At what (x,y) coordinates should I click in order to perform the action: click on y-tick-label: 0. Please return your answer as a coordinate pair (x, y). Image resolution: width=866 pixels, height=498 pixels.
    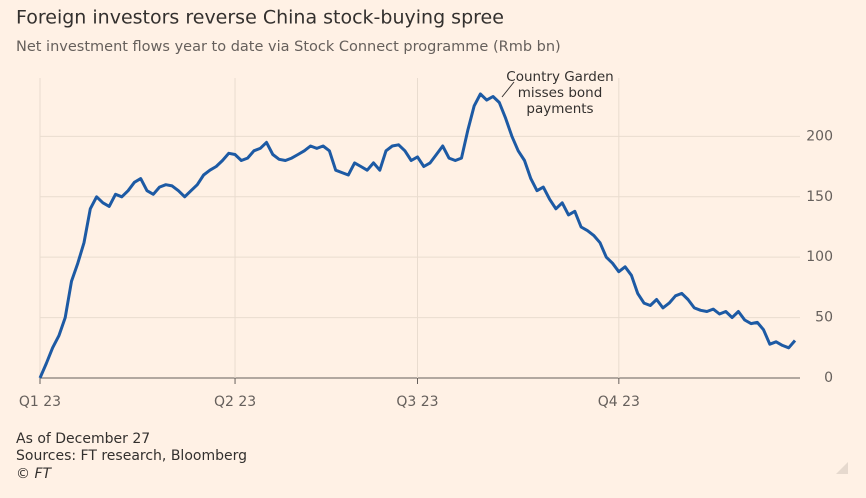
    Looking at the image, I should click on (828, 378).